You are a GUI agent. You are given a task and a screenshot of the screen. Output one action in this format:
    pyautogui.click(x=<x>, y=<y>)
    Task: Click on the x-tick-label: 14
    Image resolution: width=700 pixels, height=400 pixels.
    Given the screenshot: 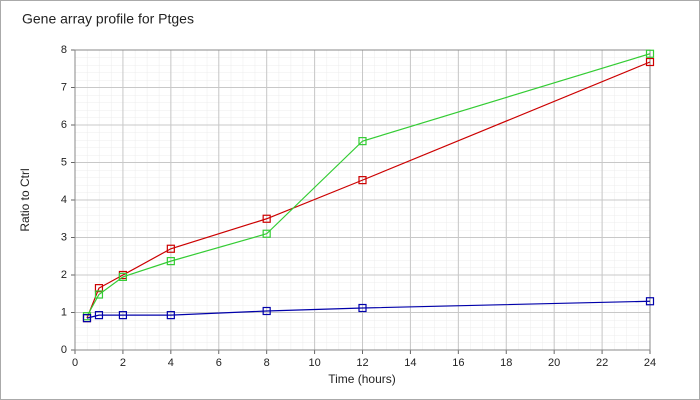 What is the action you would take?
    pyautogui.click(x=410, y=363)
    